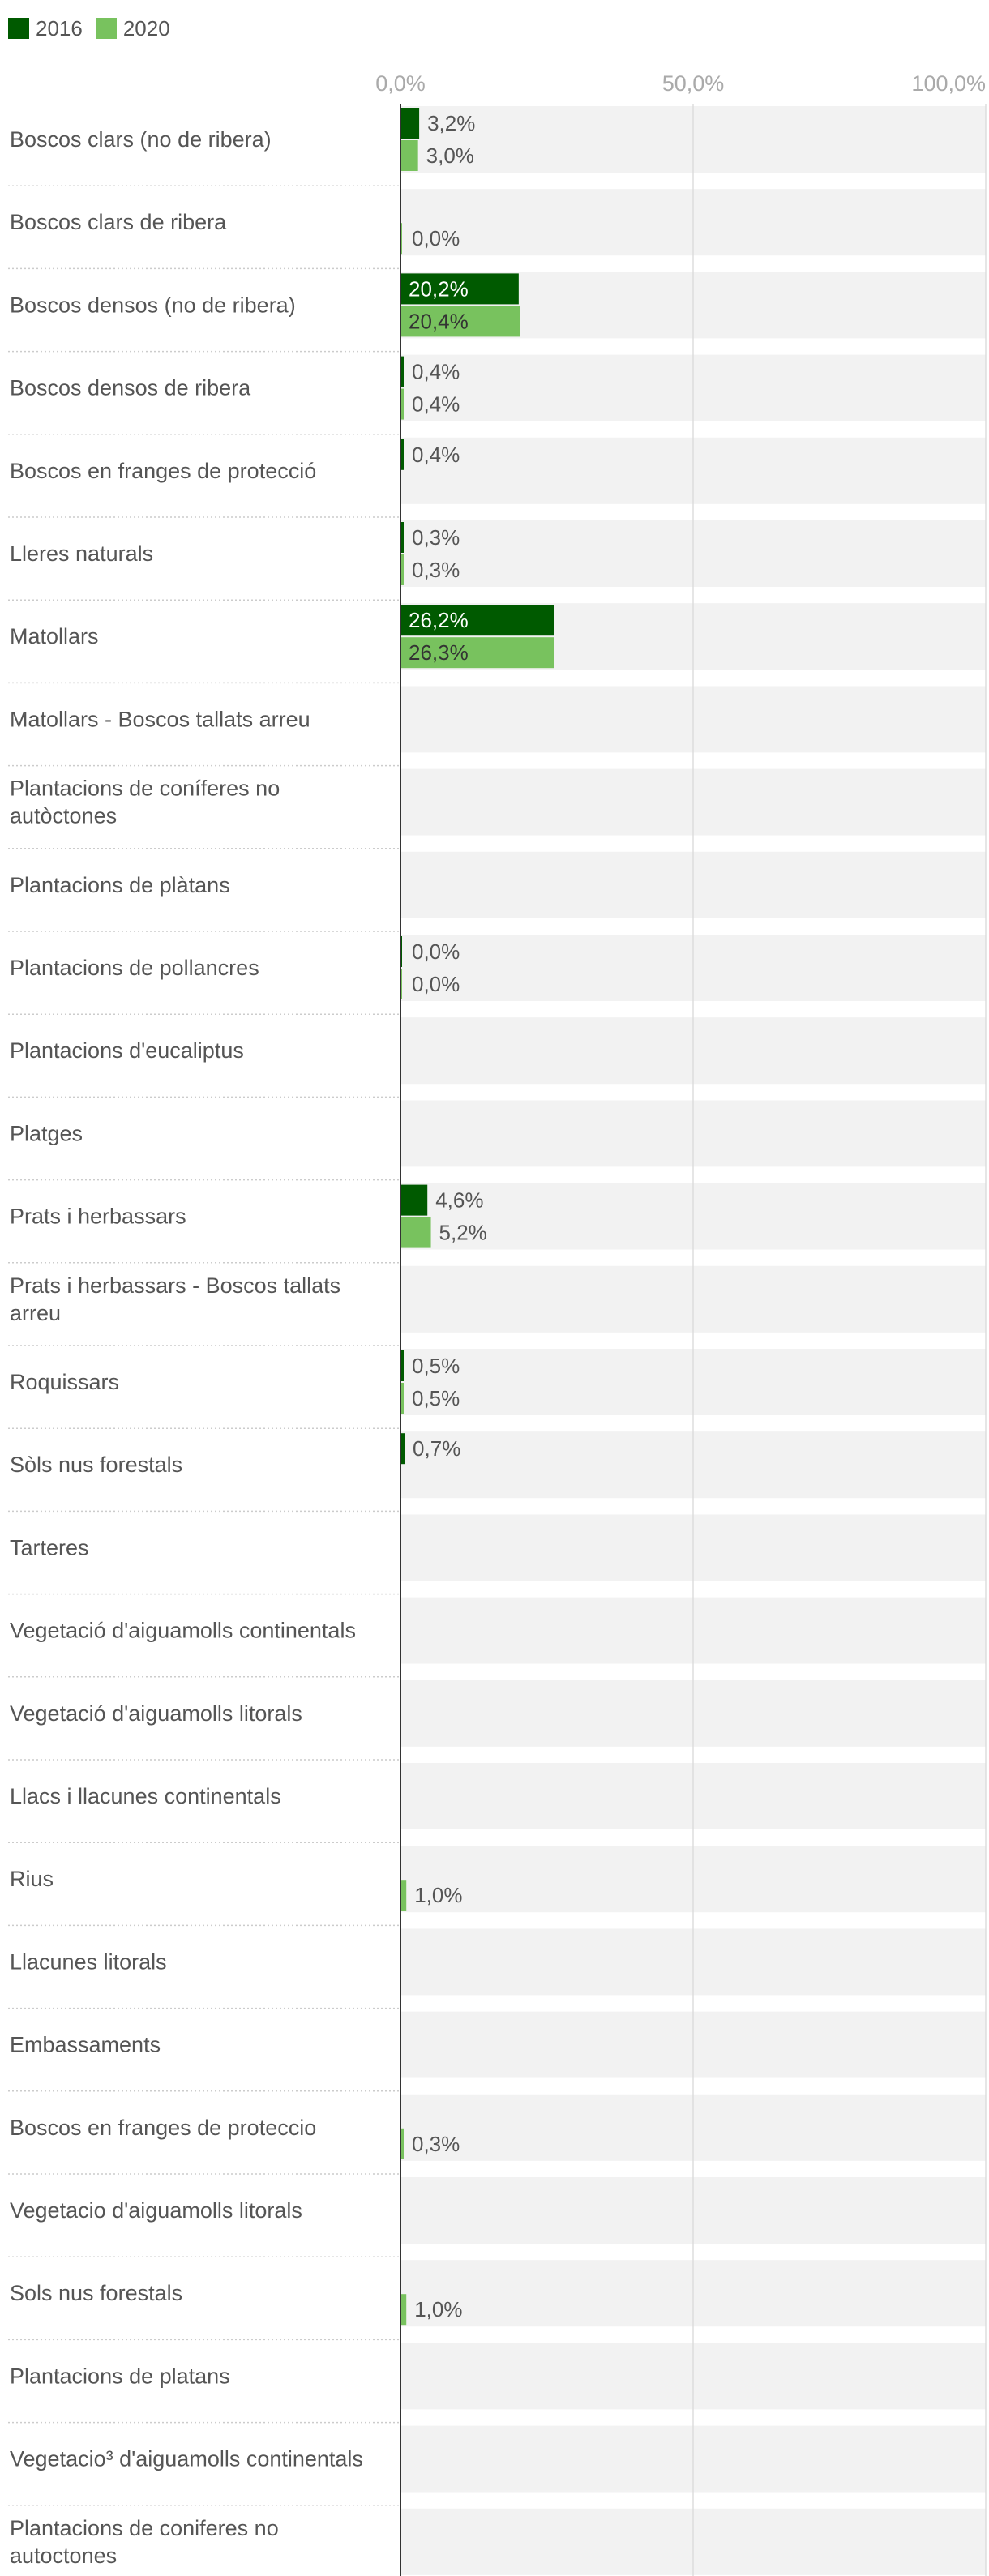 This screenshot has height=2576, width=989. What do you see at coordinates (134, 968) in the screenshot?
I see `category-label: Plantacions de pollancres` at bounding box center [134, 968].